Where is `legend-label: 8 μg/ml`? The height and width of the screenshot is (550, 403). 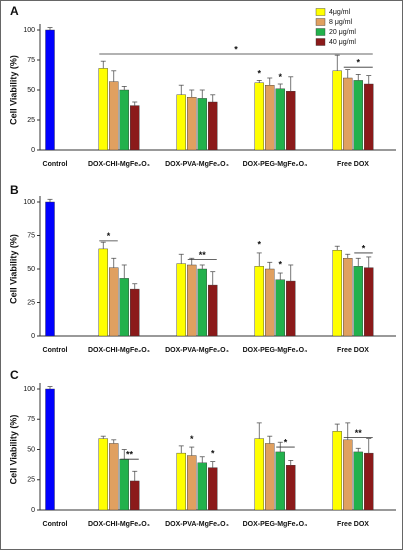
legend-label: 8 μg/ml is located at coordinates (341, 22).